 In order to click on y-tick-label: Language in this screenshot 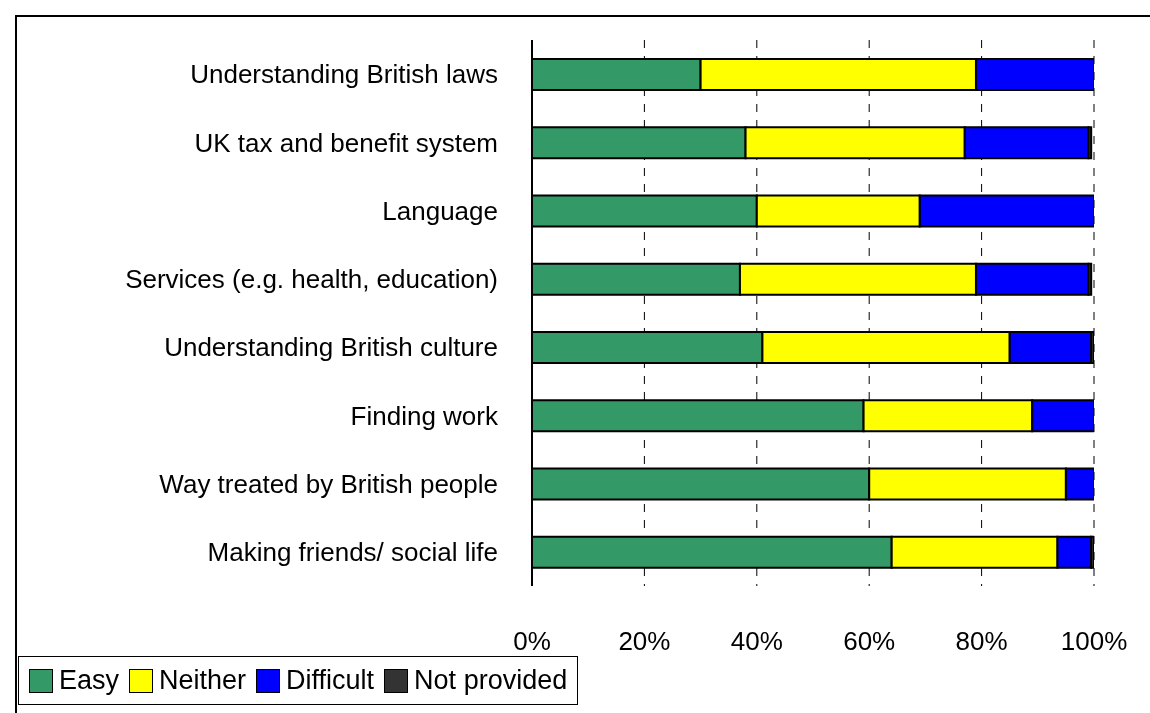, I will do `click(440, 210)`.